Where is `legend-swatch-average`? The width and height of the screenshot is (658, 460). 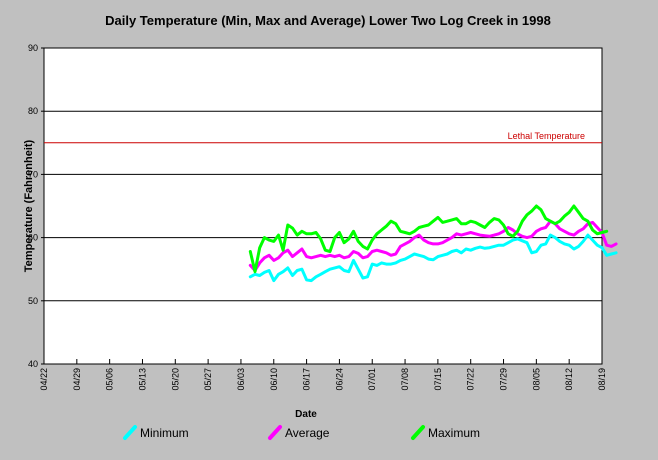 legend-swatch-average is located at coordinates (275, 432).